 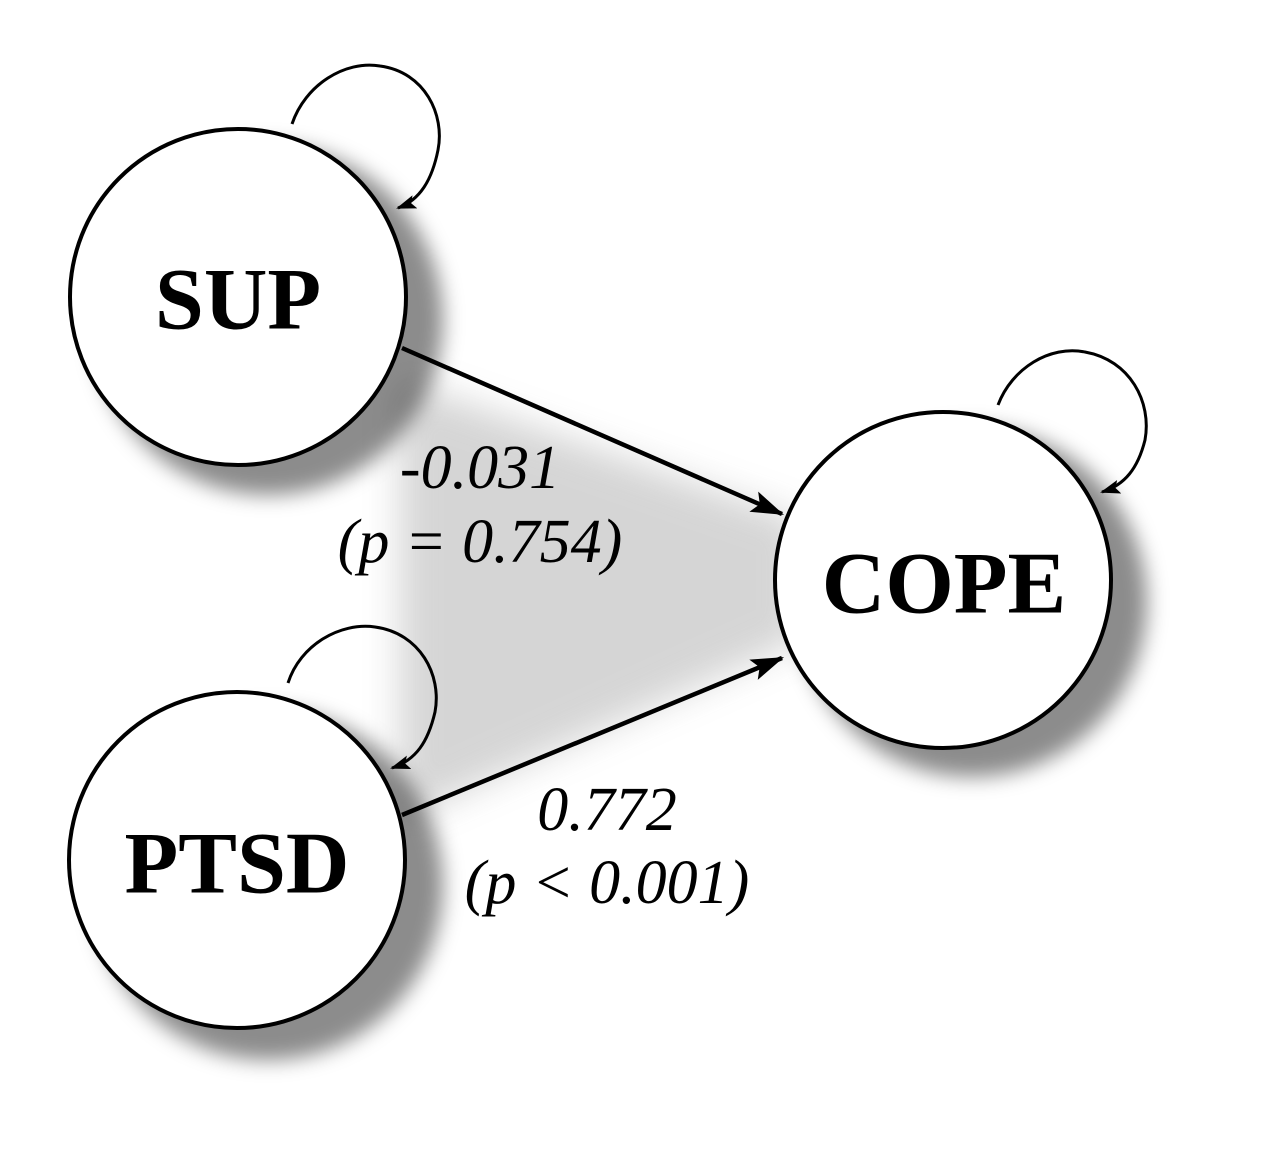 What do you see at coordinates (365, 136) in the screenshot?
I see `sup-self-loop` at bounding box center [365, 136].